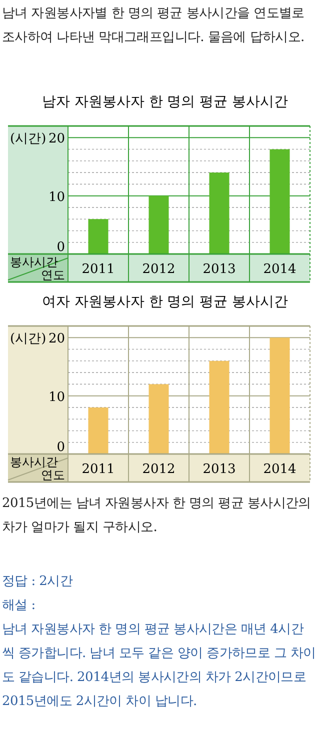 This screenshot has height=732, width=320. What do you see at coordinates (19, 606) in the screenshot?
I see `text: 해설 :` at bounding box center [19, 606].